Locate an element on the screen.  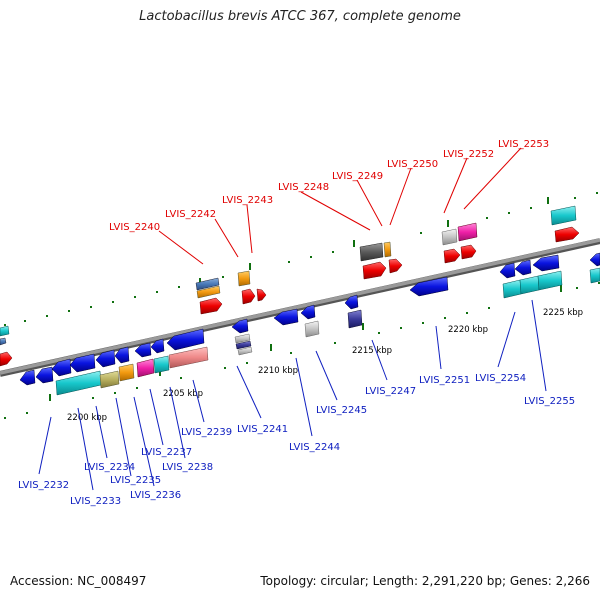
gene-label-bottom: LVIS_2245 is located at coordinates (341, 410).